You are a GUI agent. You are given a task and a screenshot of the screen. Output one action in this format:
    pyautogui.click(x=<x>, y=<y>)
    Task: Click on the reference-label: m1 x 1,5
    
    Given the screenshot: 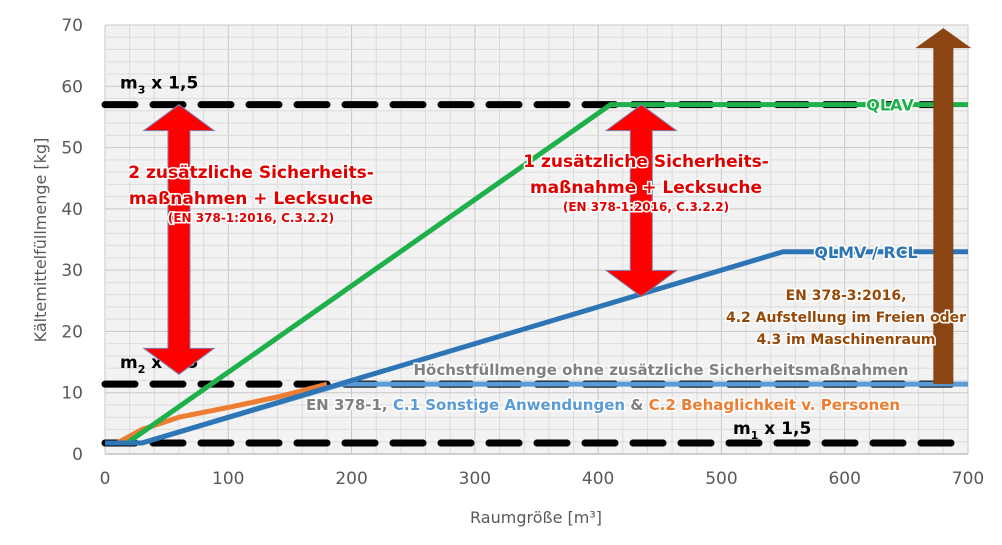 What is the action you would take?
    pyautogui.click(x=772, y=430)
    